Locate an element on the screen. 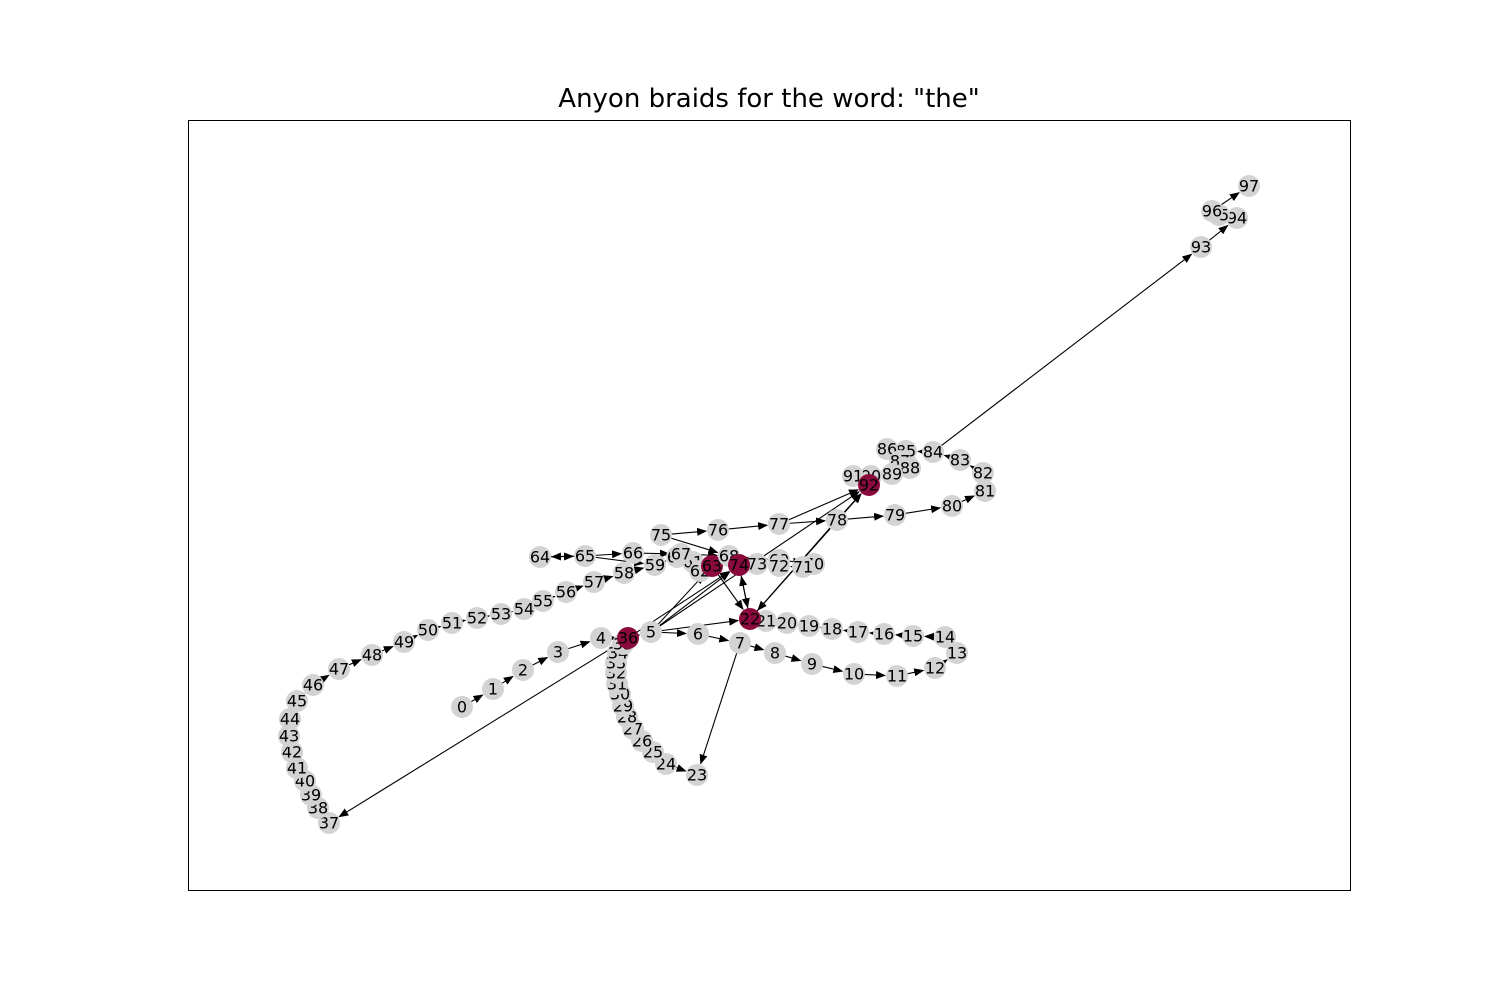 Image resolution: width=1500 pixels, height=1000 pixels. node-label: 20 is located at coordinates (787, 623).